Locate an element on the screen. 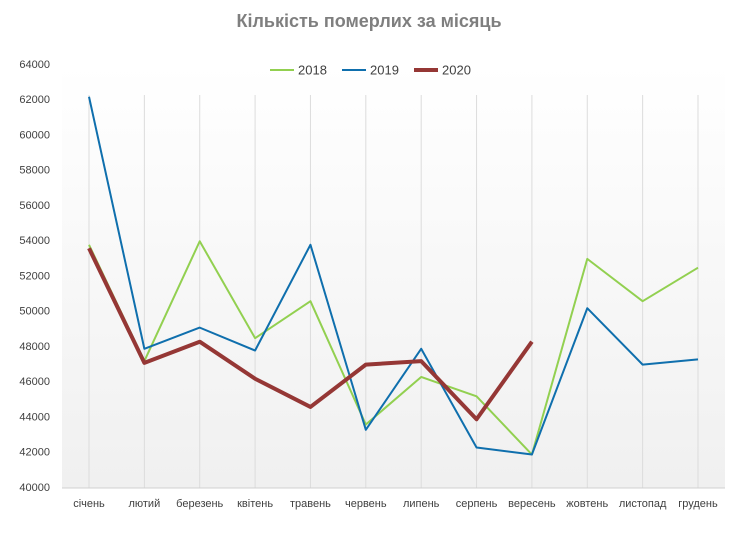 Image resolution: width=738 pixels, height=536 pixels. chart-title: Кількість померлих за місяць is located at coordinates (368, 21).